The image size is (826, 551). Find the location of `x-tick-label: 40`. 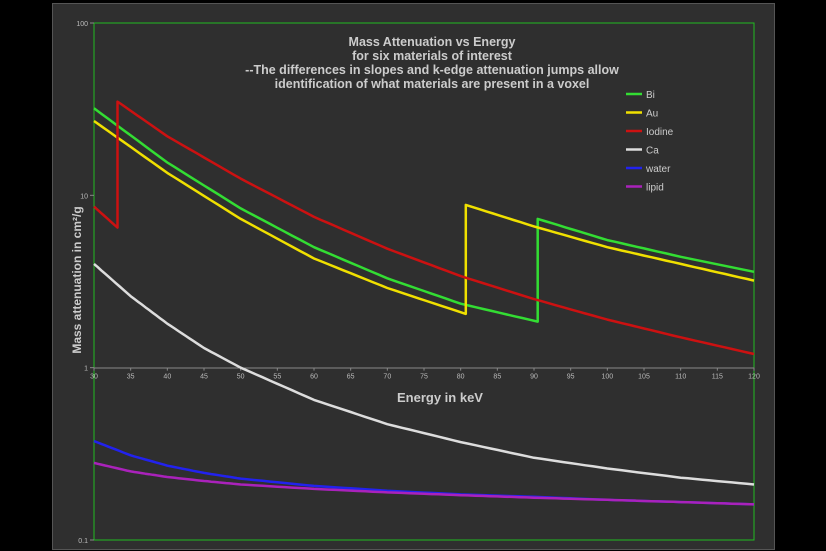

x-tick-label: 40 is located at coordinates (167, 377).